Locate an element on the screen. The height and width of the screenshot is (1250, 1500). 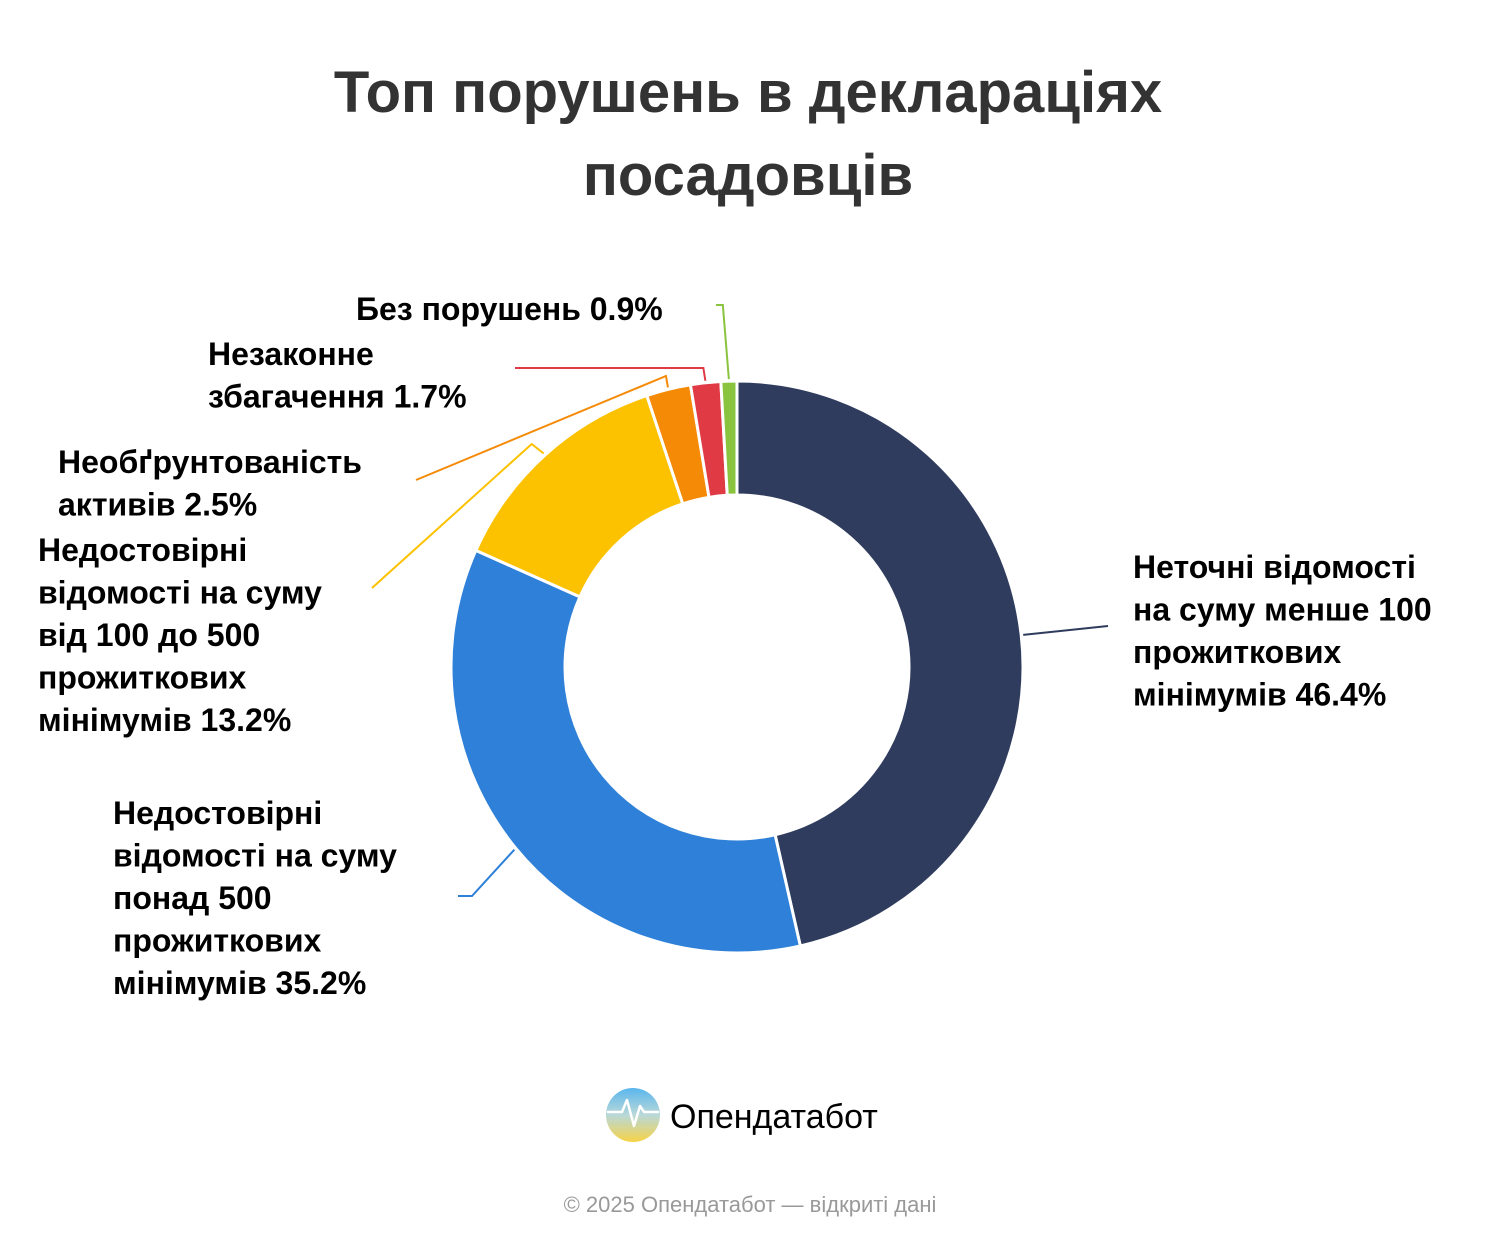
opendatabot-logo-icon is located at coordinates (633, 1115).